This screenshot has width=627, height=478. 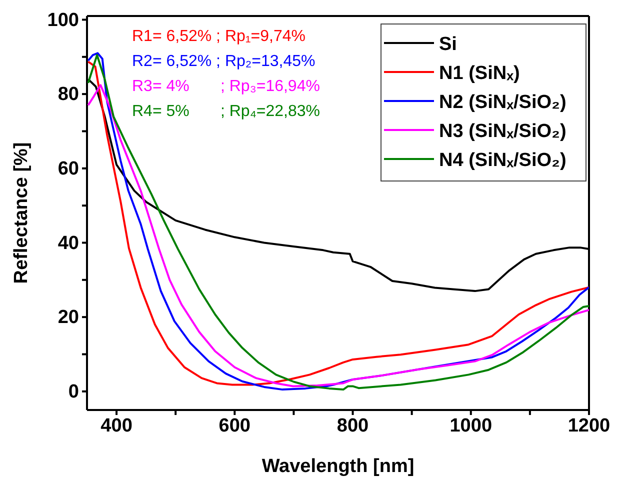 What do you see at coordinates (68, 317) in the screenshot?
I see `y-tick-label: 20` at bounding box center [68, 317].